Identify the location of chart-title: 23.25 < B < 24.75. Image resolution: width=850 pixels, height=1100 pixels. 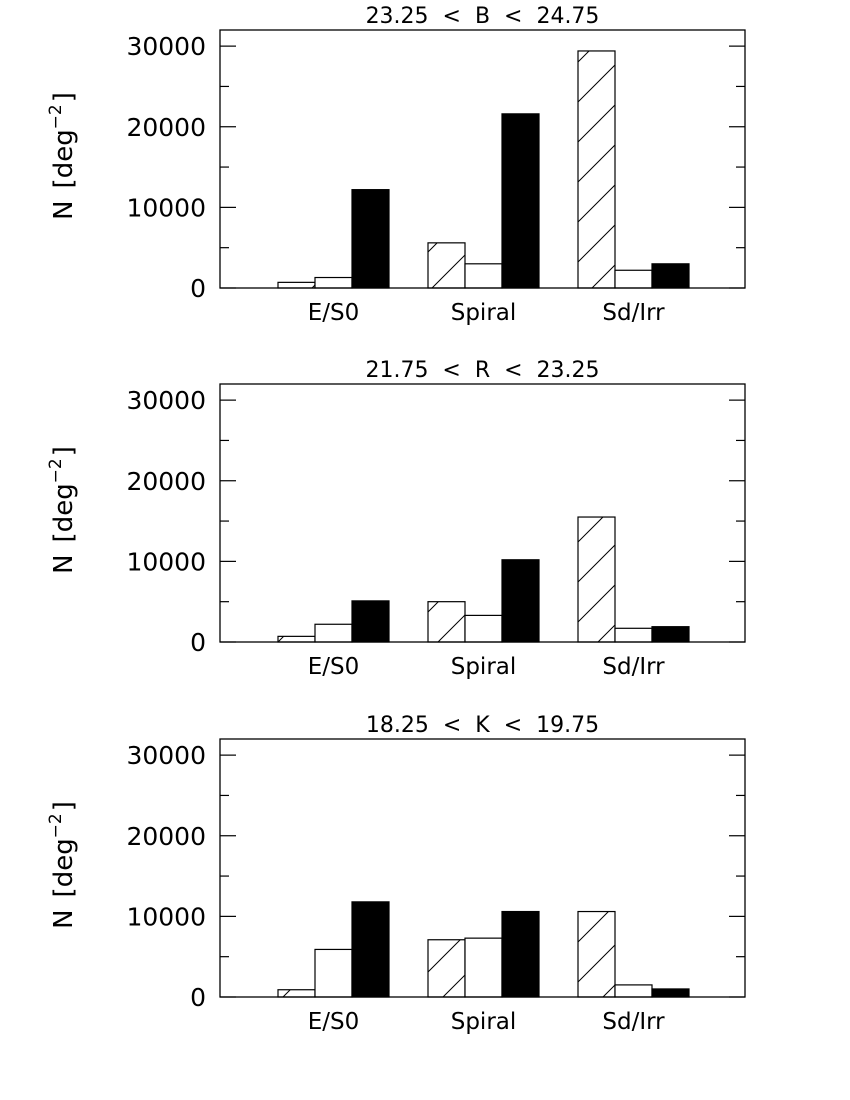
(483, 16).